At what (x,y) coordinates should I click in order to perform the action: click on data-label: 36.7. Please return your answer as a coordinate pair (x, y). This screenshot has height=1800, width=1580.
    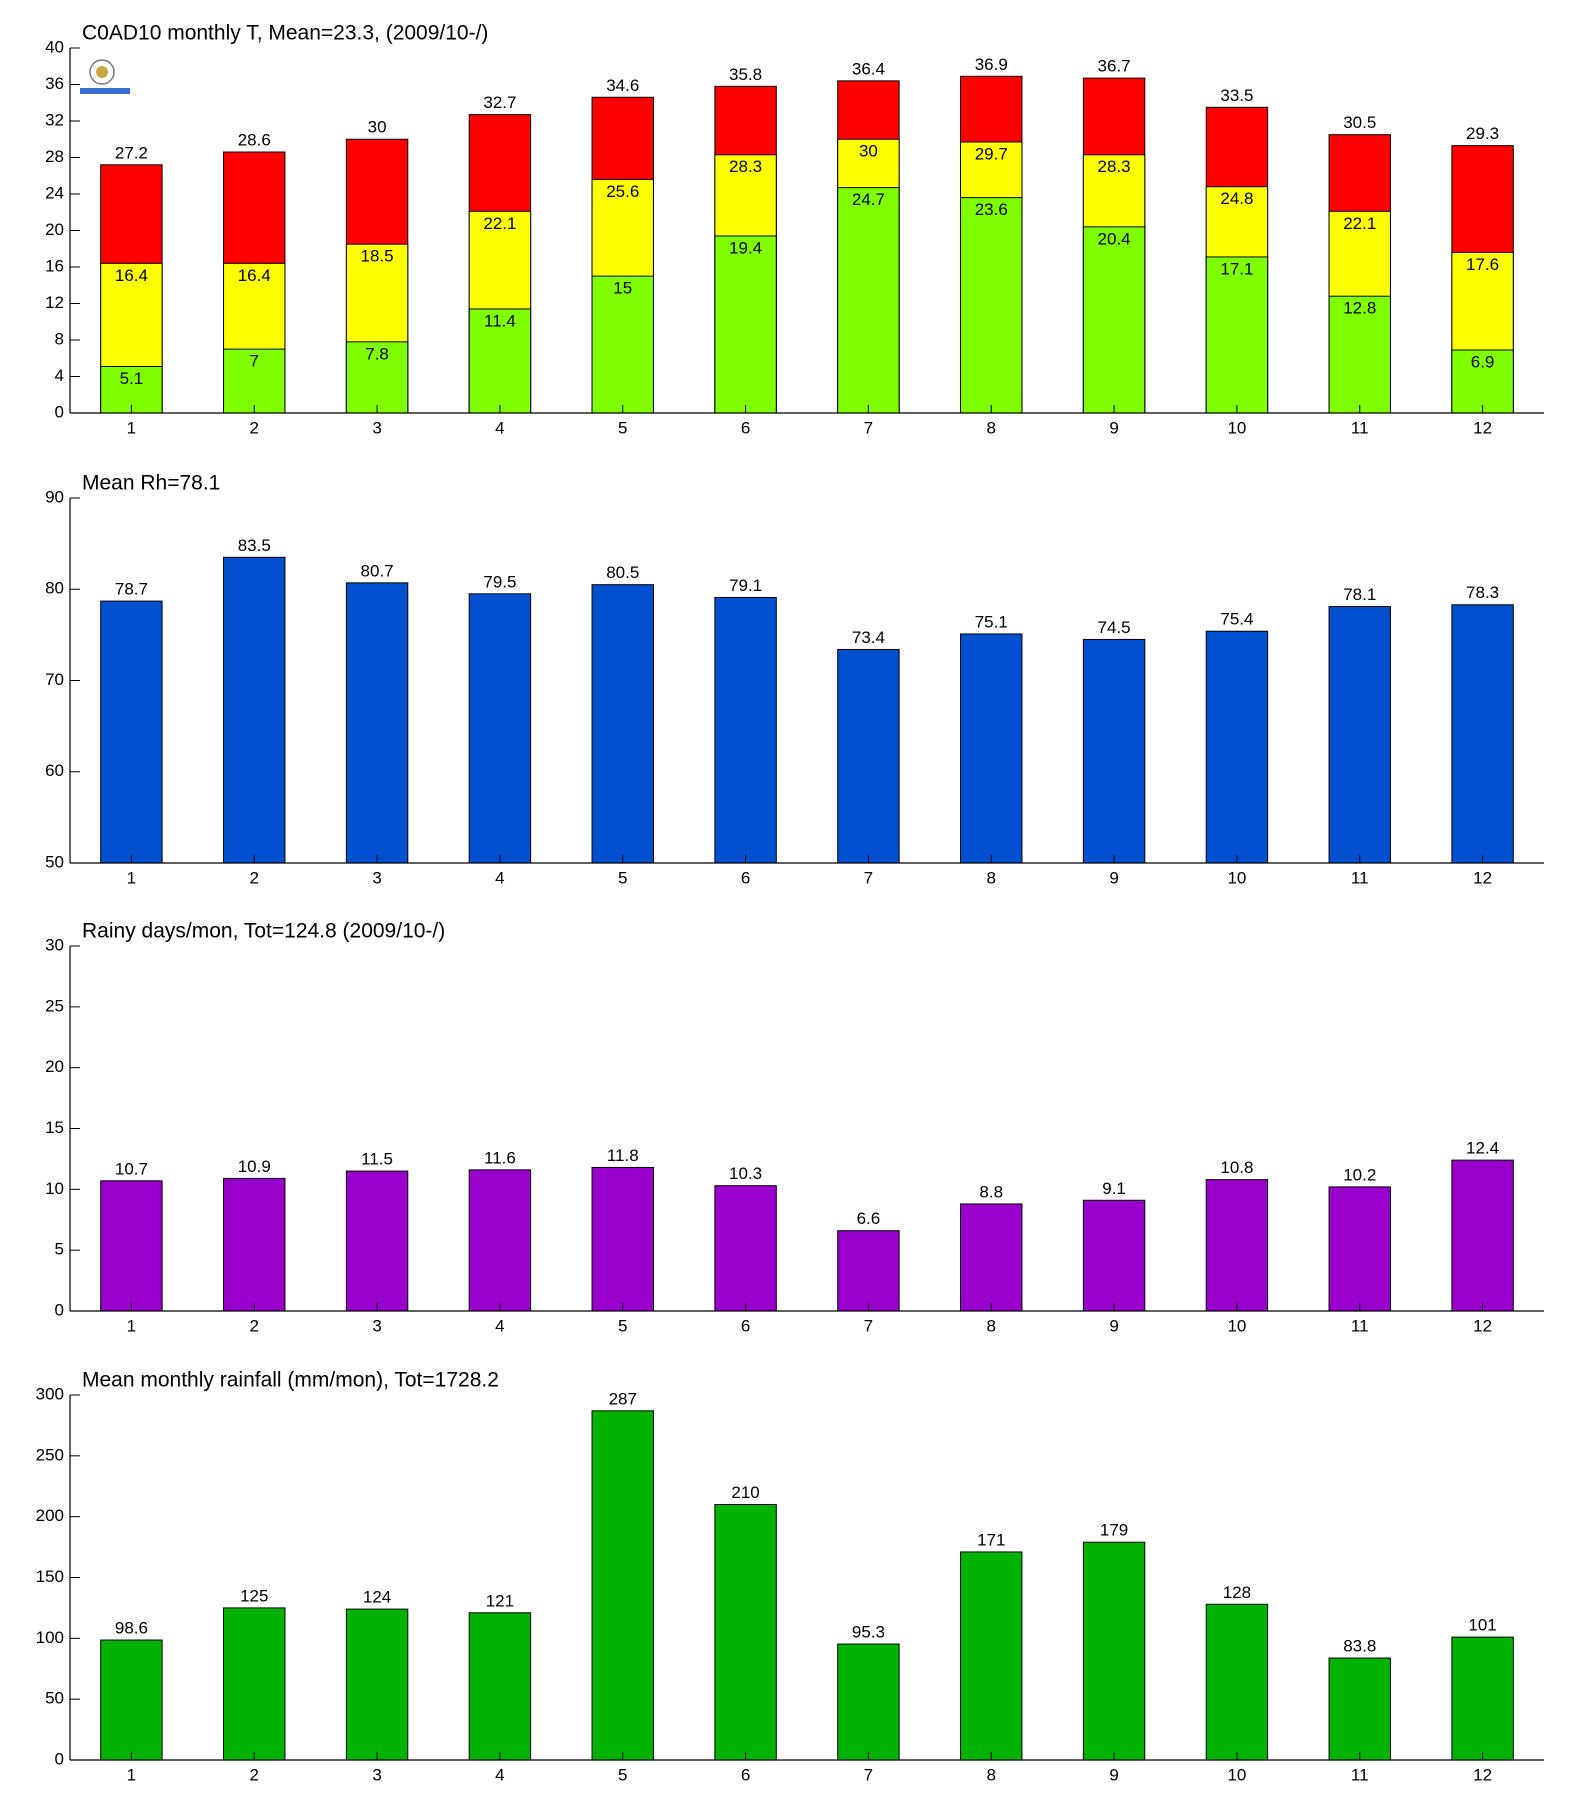
    Looking at the image, I should click on (1114, 66).